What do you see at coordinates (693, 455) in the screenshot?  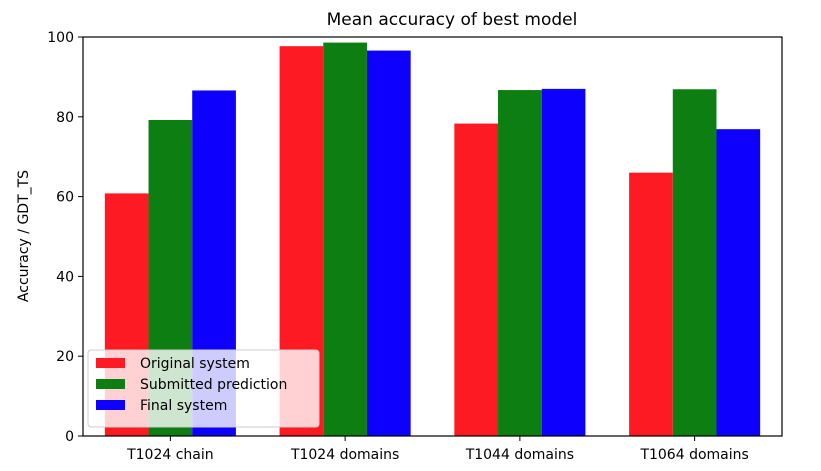 I see `x-tick-label: T1064 domains` at bounding box center [693, 455].